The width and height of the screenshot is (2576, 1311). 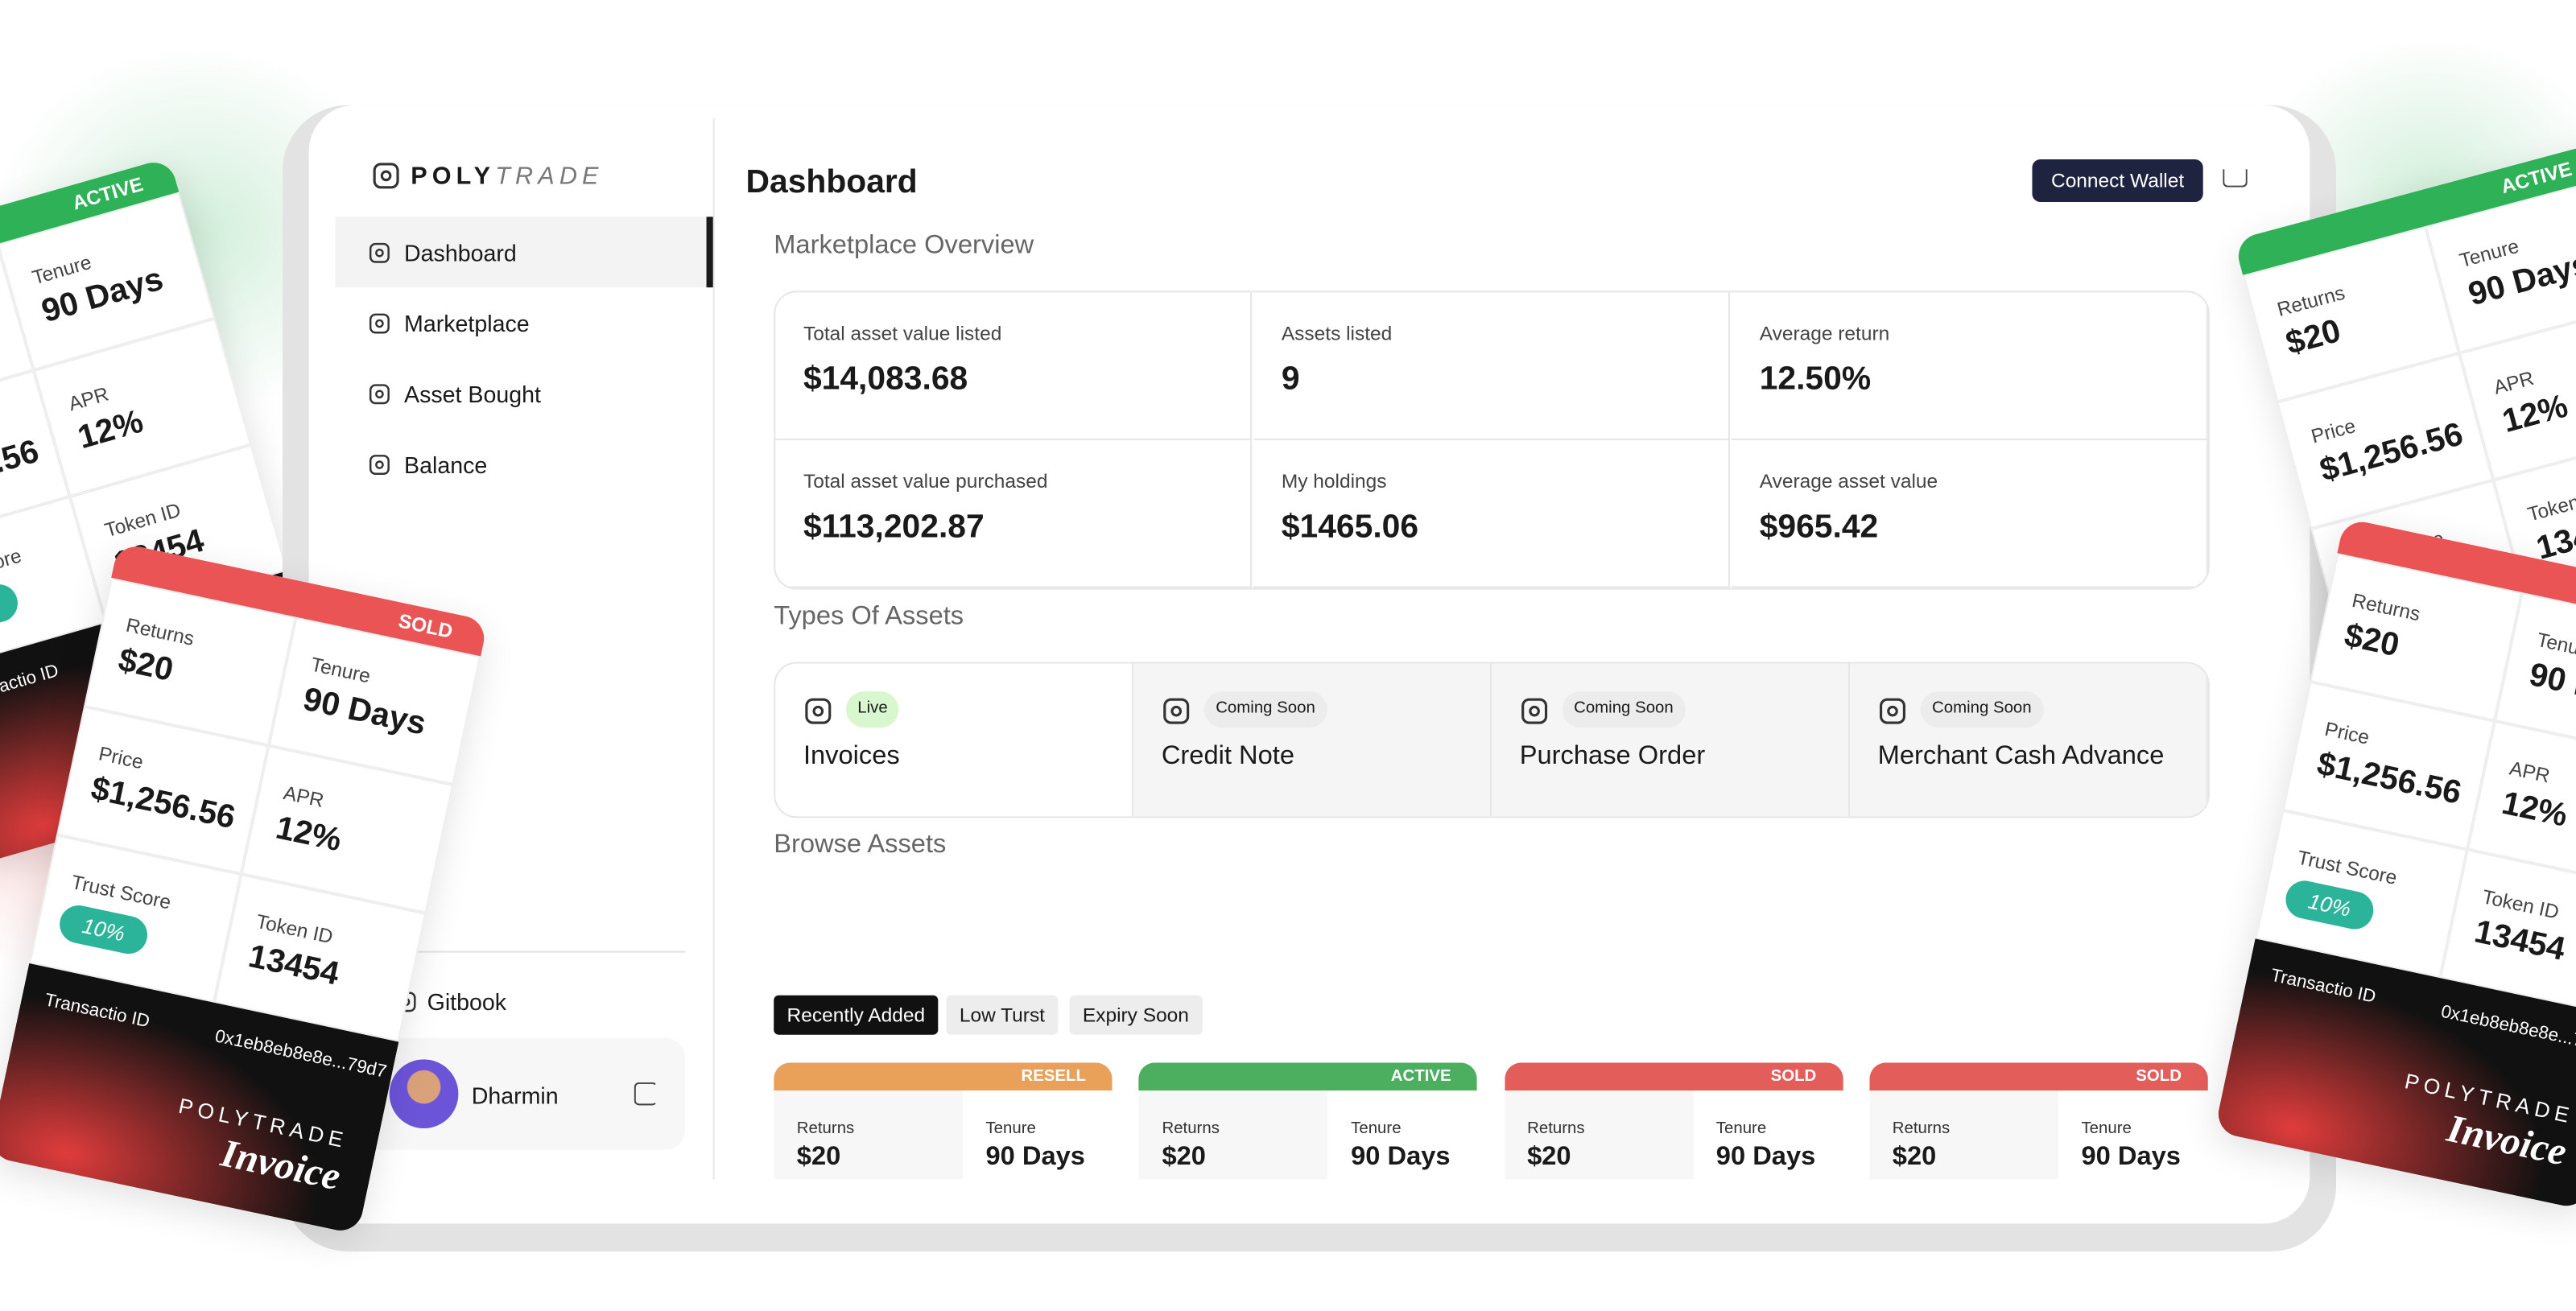 I want to click on asset-type: Coming Soon Purchase Order, so click(x=1671, y=740).